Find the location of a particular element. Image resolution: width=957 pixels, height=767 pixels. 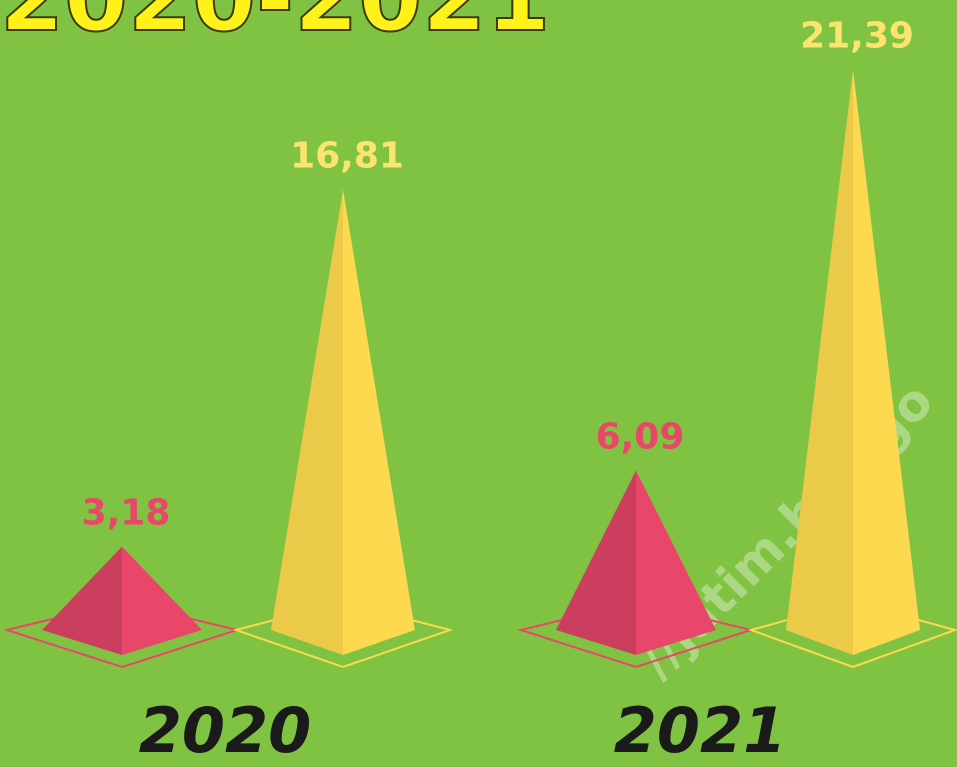

data-label: 6,09 is located at coordinates (640, 436).